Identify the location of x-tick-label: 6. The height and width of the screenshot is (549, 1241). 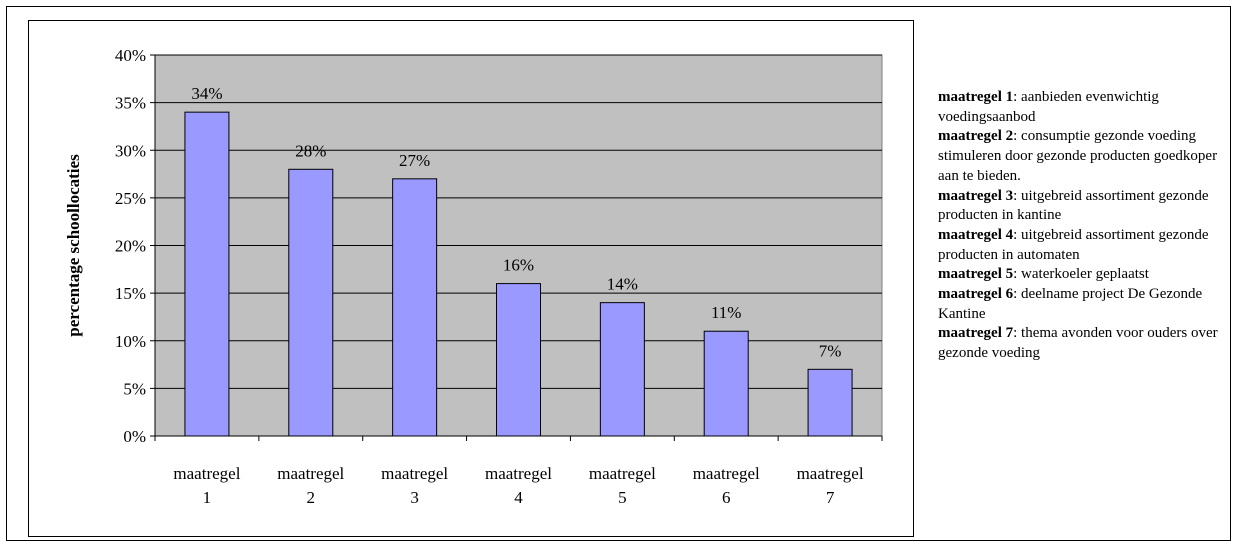
(726, 497).